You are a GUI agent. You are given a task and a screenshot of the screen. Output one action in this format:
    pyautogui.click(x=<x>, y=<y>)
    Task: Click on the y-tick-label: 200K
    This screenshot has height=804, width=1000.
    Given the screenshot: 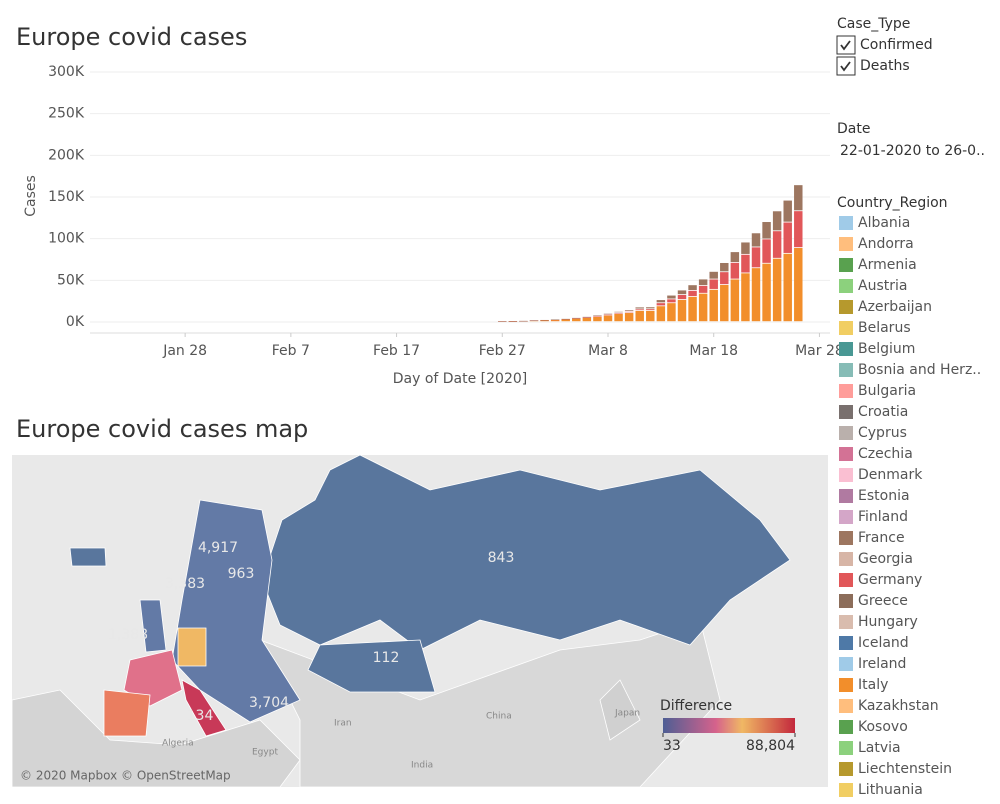 What is the action you would take?
    pyautogui.click(x=66, y=155)
    